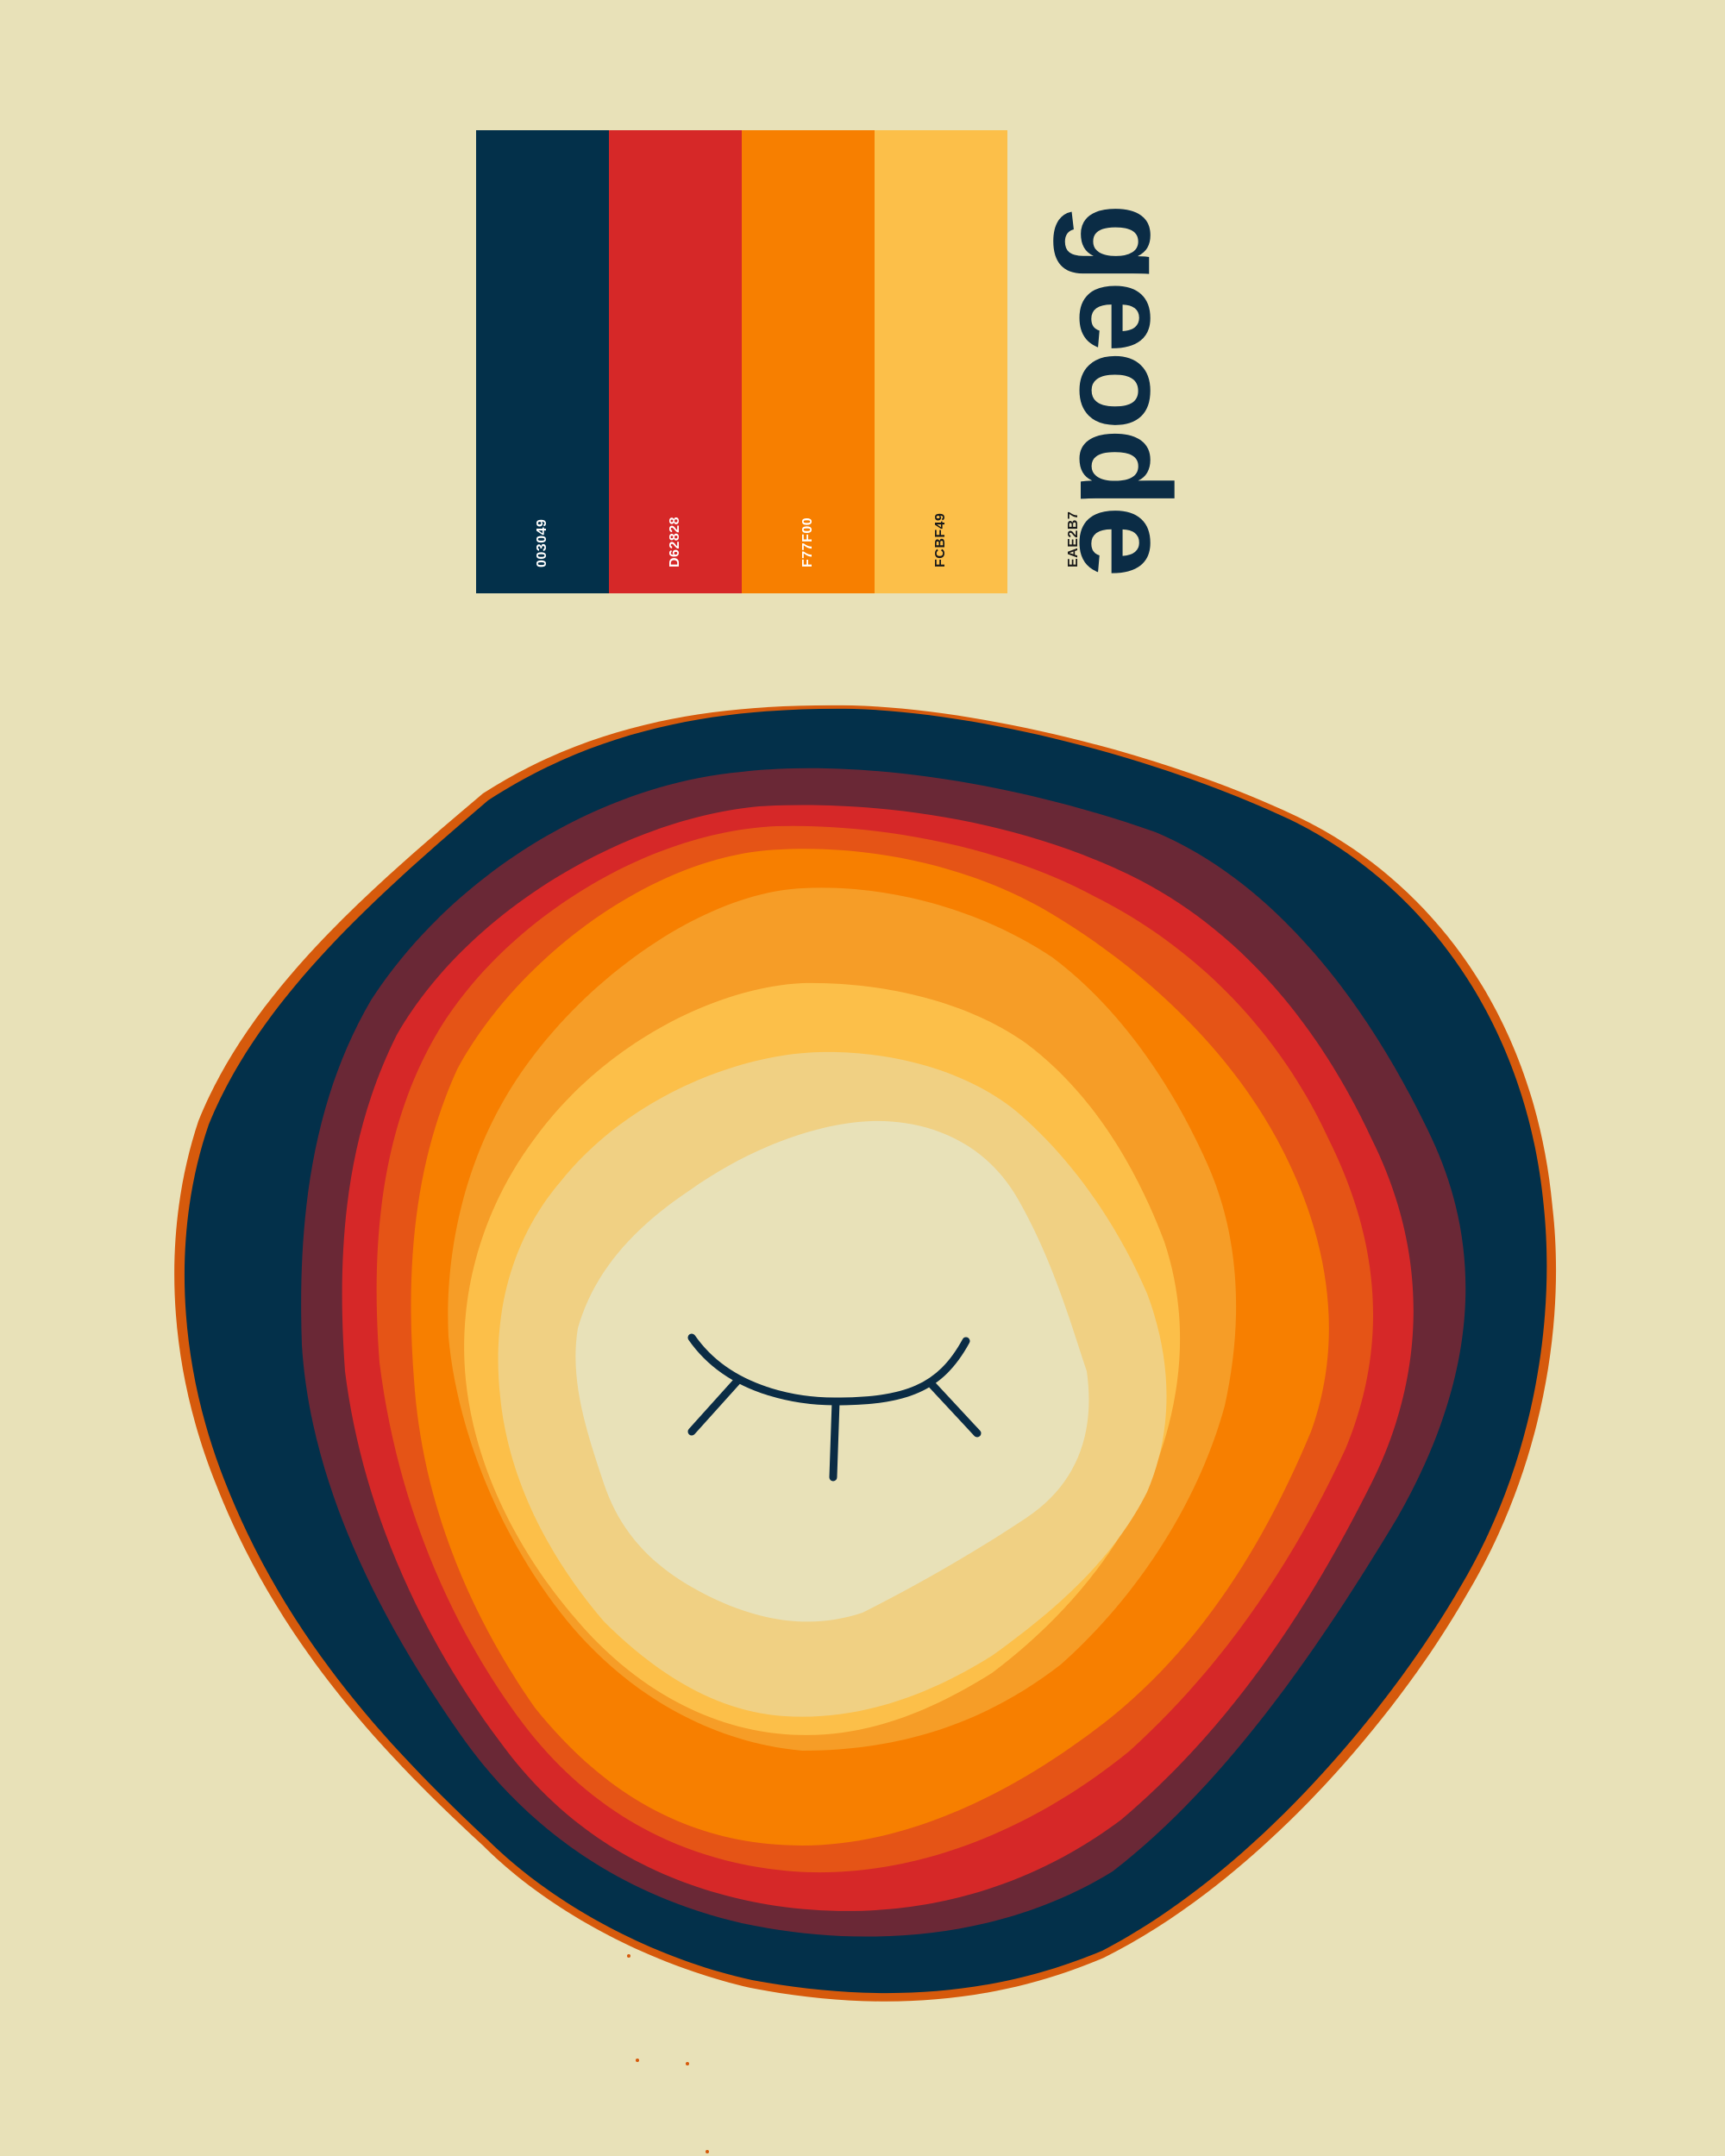  What do you see at coordinates (941, 361) in the screenshot?
I see `swatch-yellow: FCBF49` at bounding box center [941, 361].